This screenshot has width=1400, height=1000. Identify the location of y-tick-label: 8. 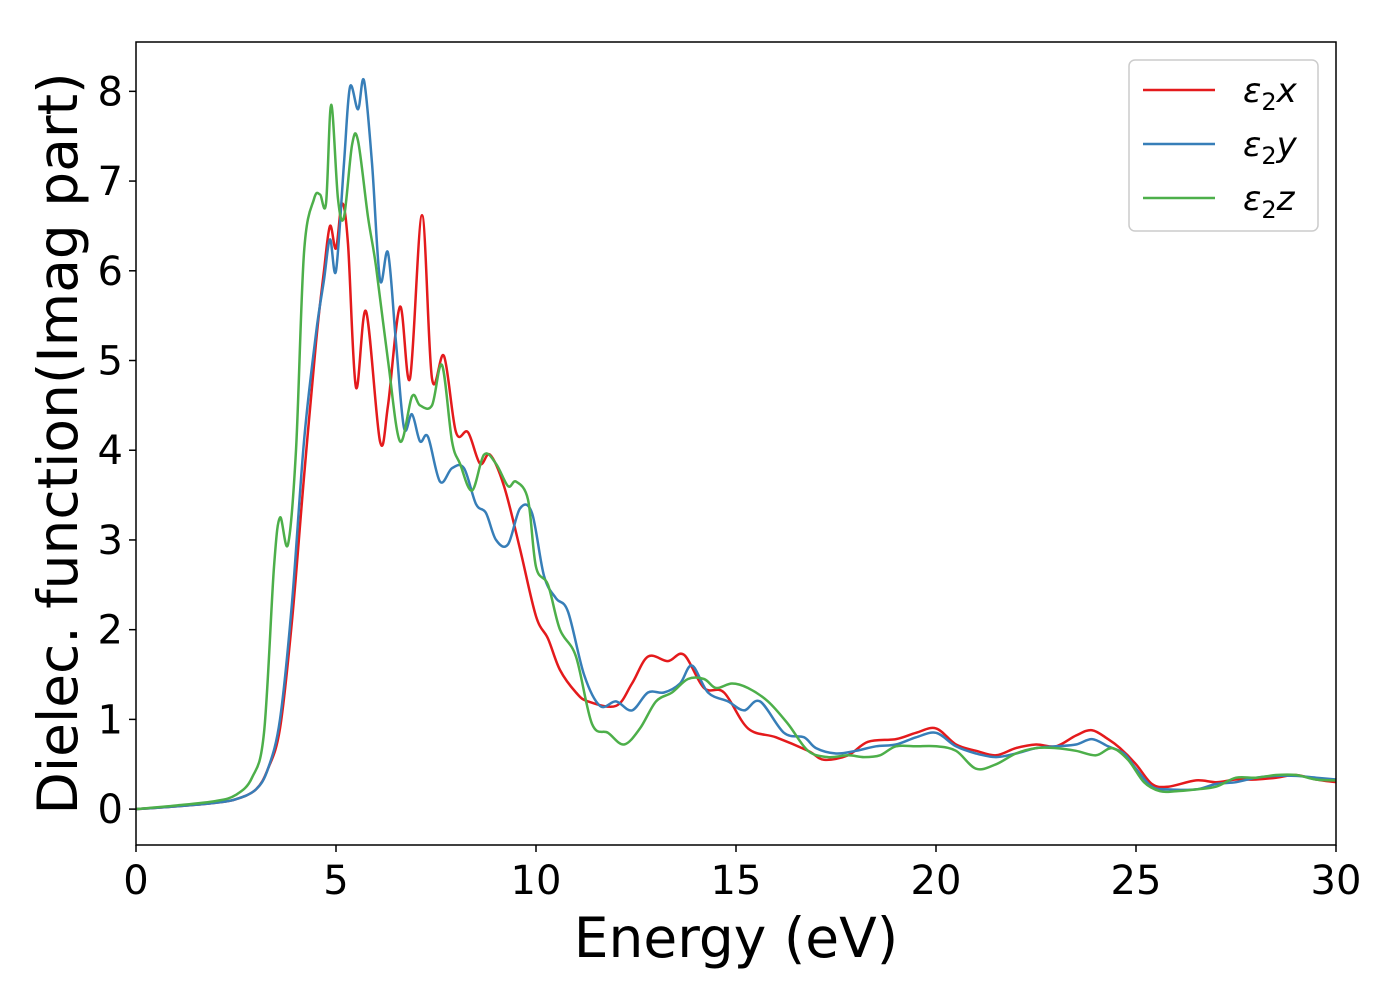
(110, 92).